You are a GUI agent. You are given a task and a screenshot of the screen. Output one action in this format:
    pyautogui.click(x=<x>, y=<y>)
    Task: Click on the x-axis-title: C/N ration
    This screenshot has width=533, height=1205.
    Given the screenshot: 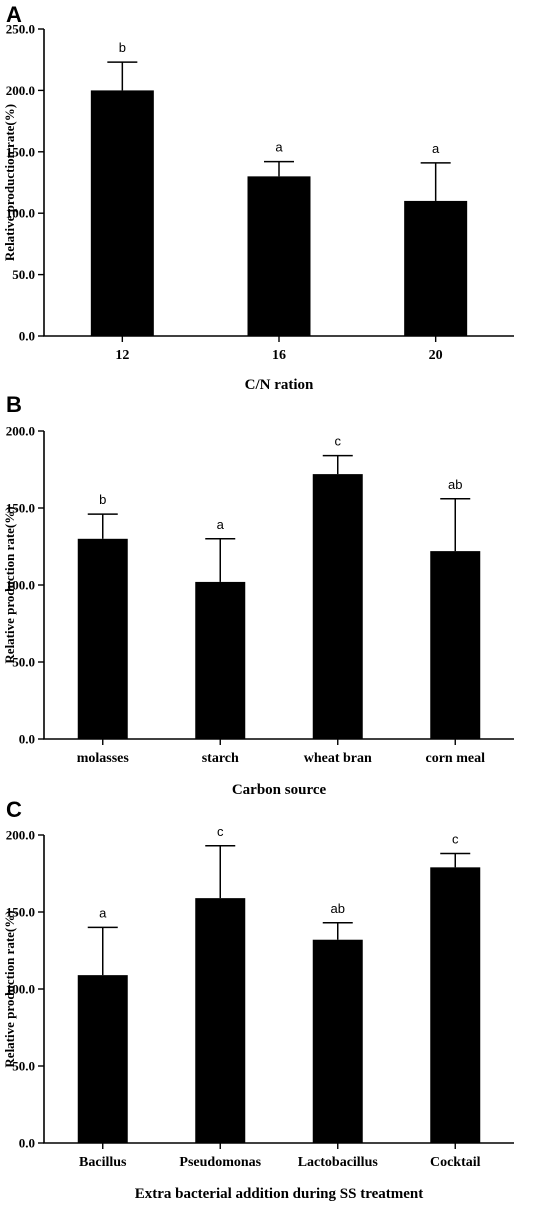 What is the action you would take?
    pyautogui.click(x=279, y=385)
    